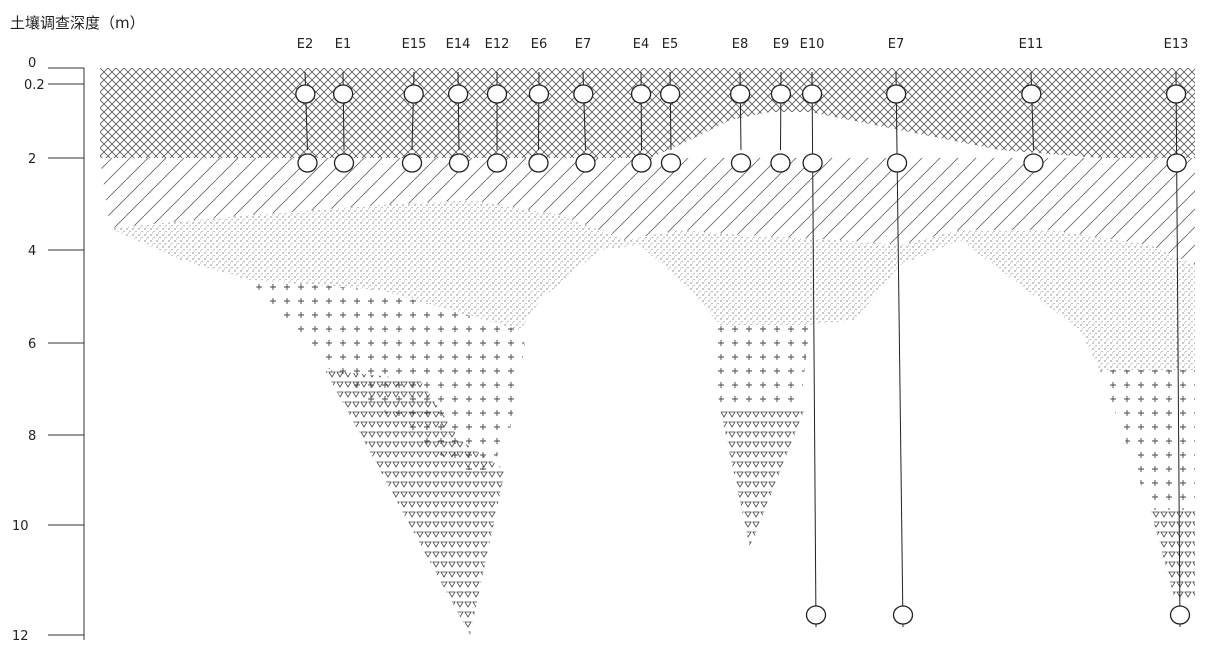  Describe the element at coordinates (34, 85) in the screenshot. I see `depth-tick-label: 0.2` at that location.